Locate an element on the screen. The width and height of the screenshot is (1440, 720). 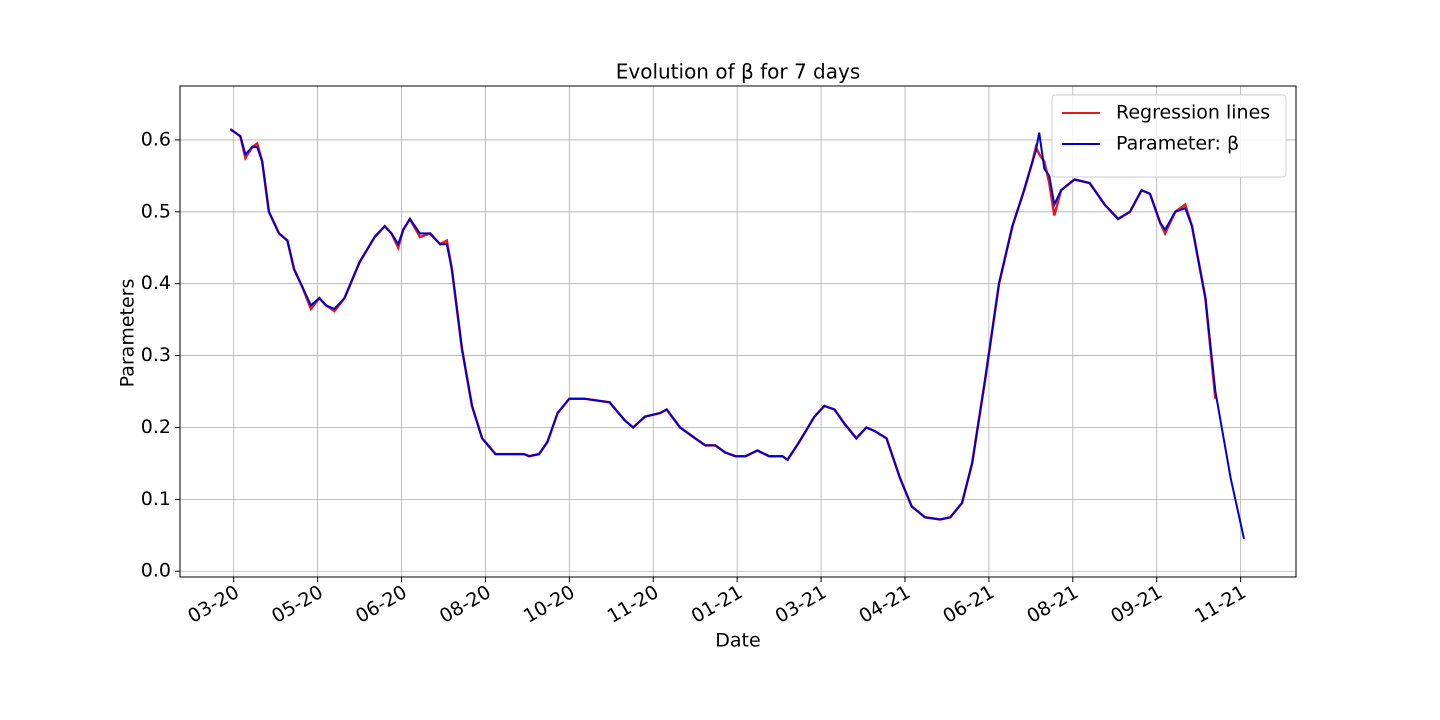
y-axis-label: Parameters is located at coordinates (128, 333).